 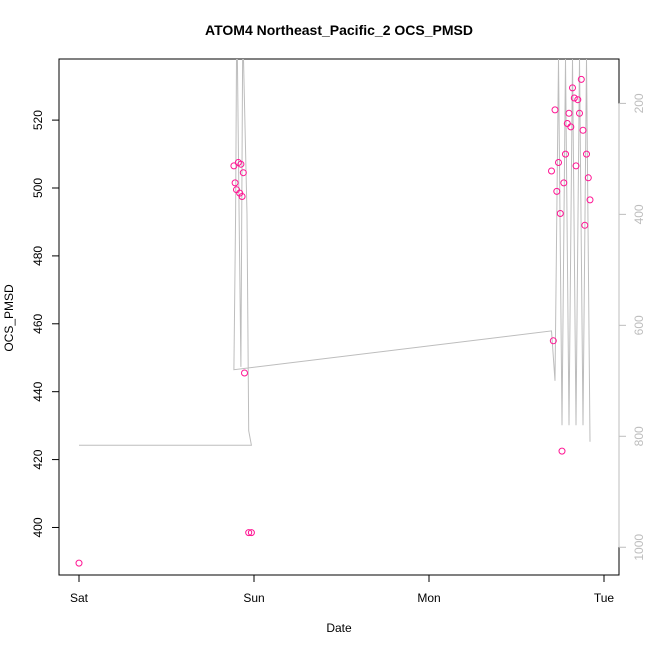 I want to click on y-tick-label: 480, so click(x=38, y=256).